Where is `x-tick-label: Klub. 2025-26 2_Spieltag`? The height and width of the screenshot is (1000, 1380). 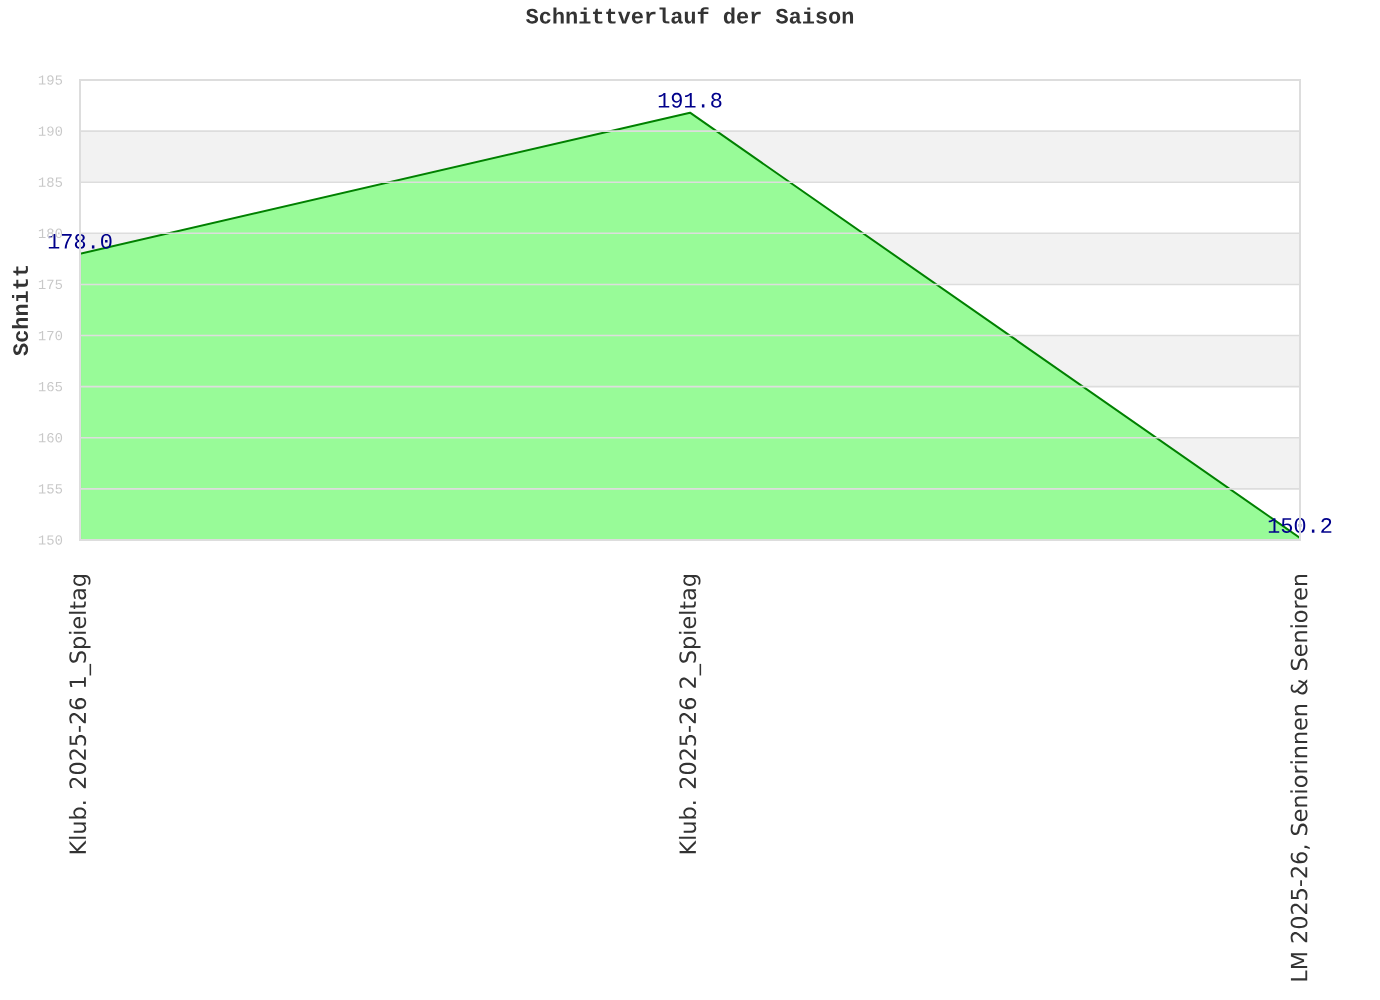 x-tick-label: Klub. 2025-26 2_Spieltag is located at coordinates (690, 714).